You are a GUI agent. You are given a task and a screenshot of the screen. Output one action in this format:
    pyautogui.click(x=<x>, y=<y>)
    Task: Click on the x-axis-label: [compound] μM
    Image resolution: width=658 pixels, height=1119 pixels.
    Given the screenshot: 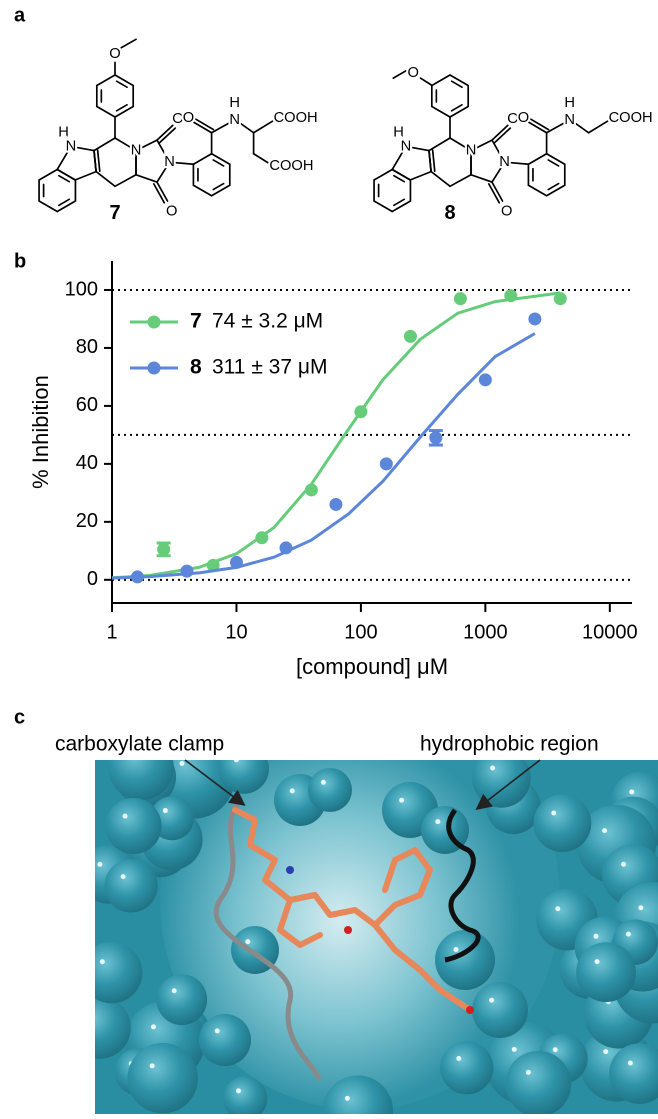 What is the action you would take?
    pyautogui.click(x=372, y=666)
    